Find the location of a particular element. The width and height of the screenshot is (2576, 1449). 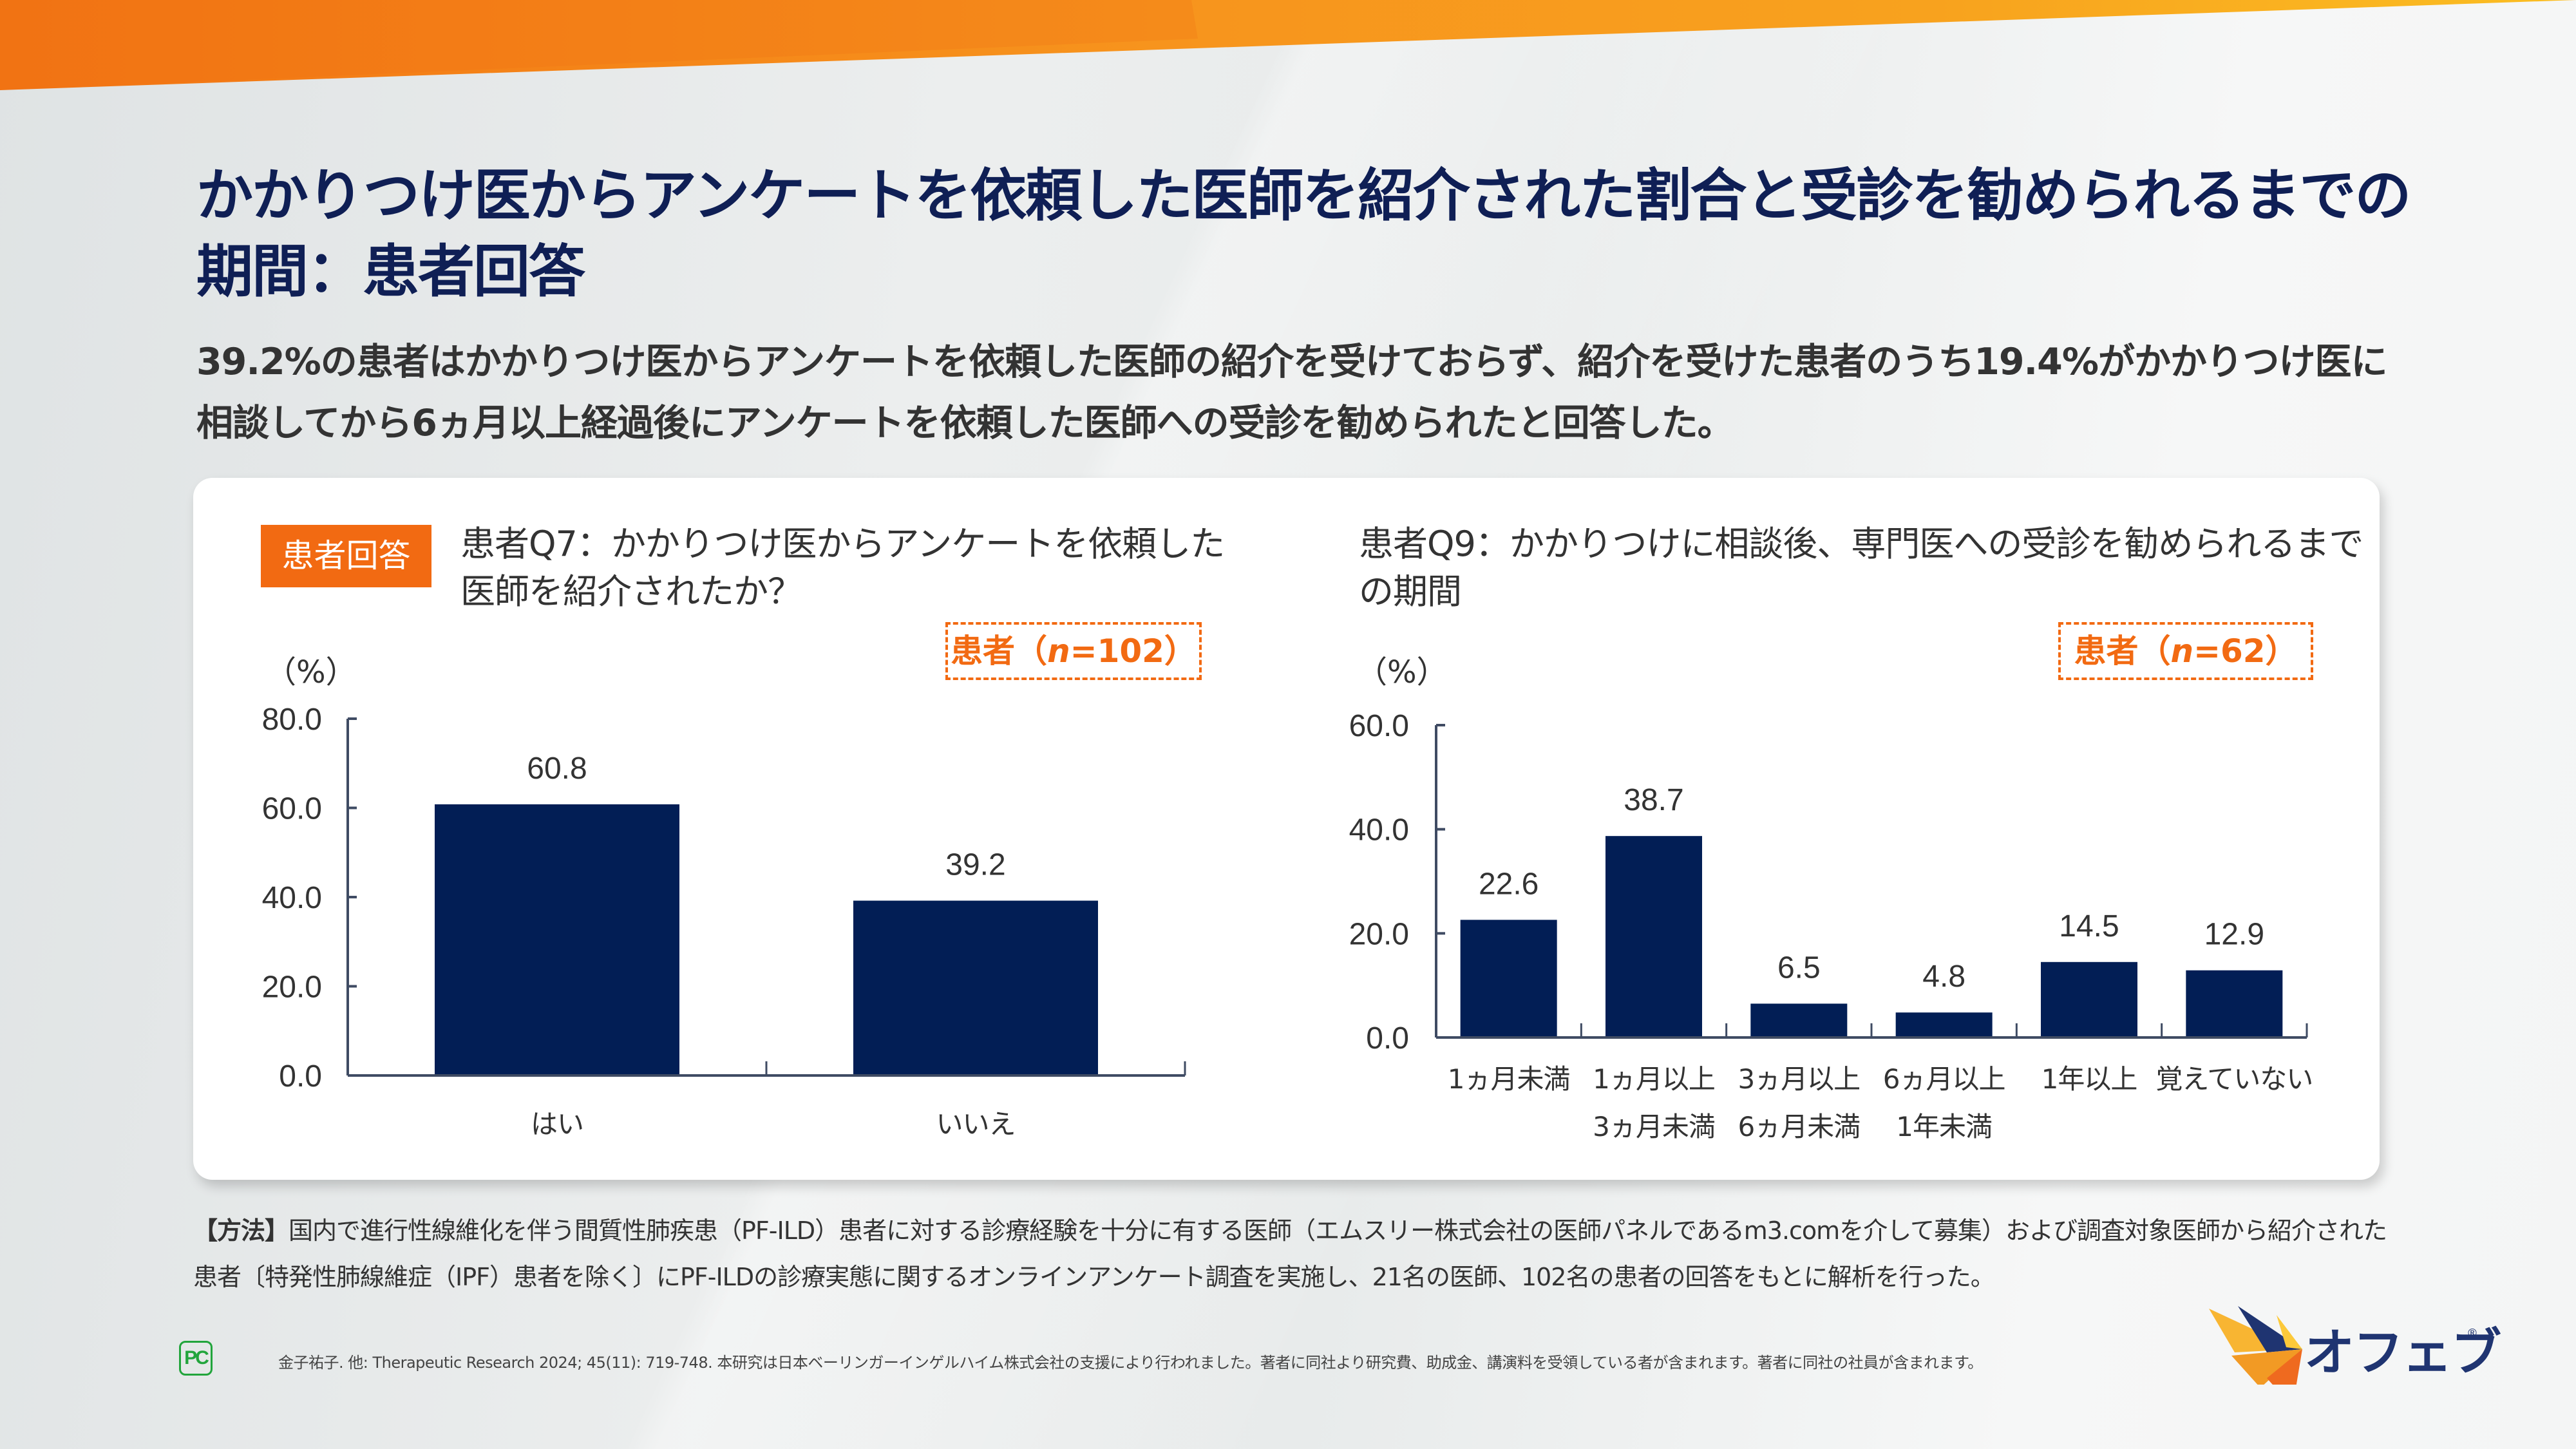

patient-response-badge: 患者回答 is located at coordinates (346, 556).